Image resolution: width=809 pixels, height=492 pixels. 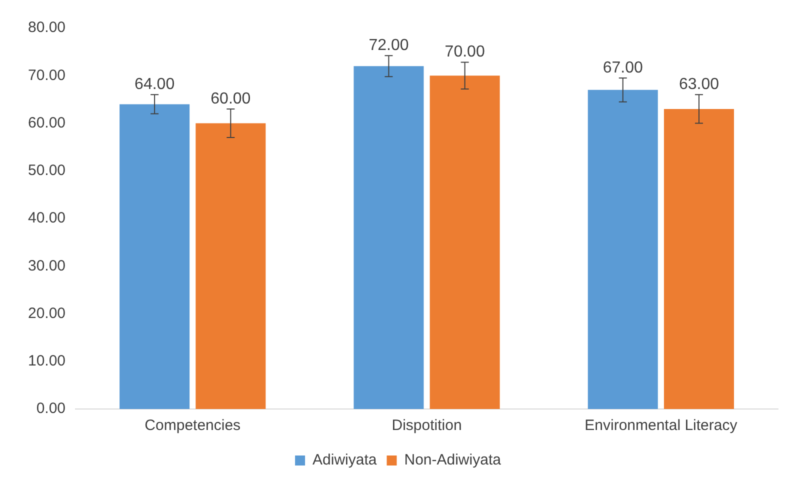 What do you see at coordinates (453, 460) in the screenshot?
I see `legend-label: Non-Adiwiyata` at bounding box center [453, 460].